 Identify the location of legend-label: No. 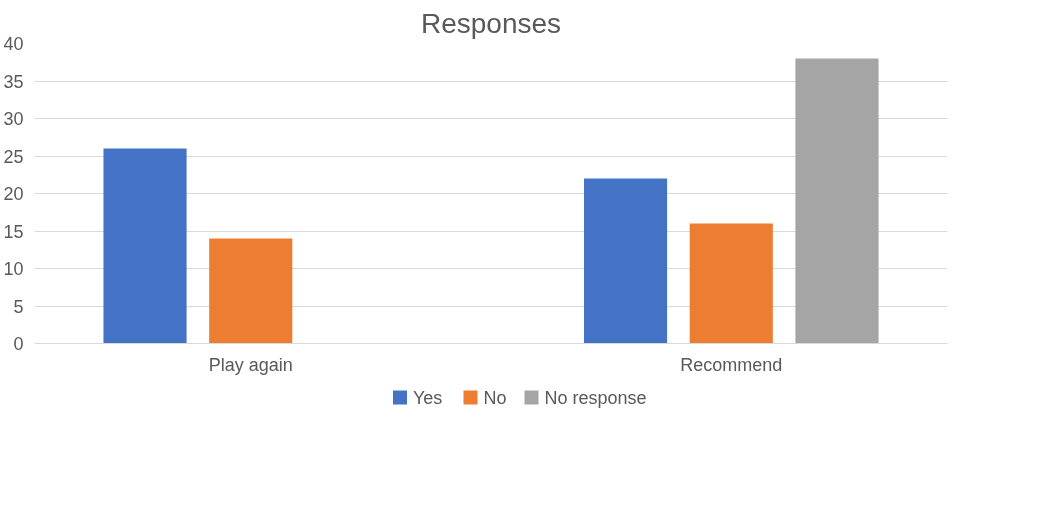
(495, 397).